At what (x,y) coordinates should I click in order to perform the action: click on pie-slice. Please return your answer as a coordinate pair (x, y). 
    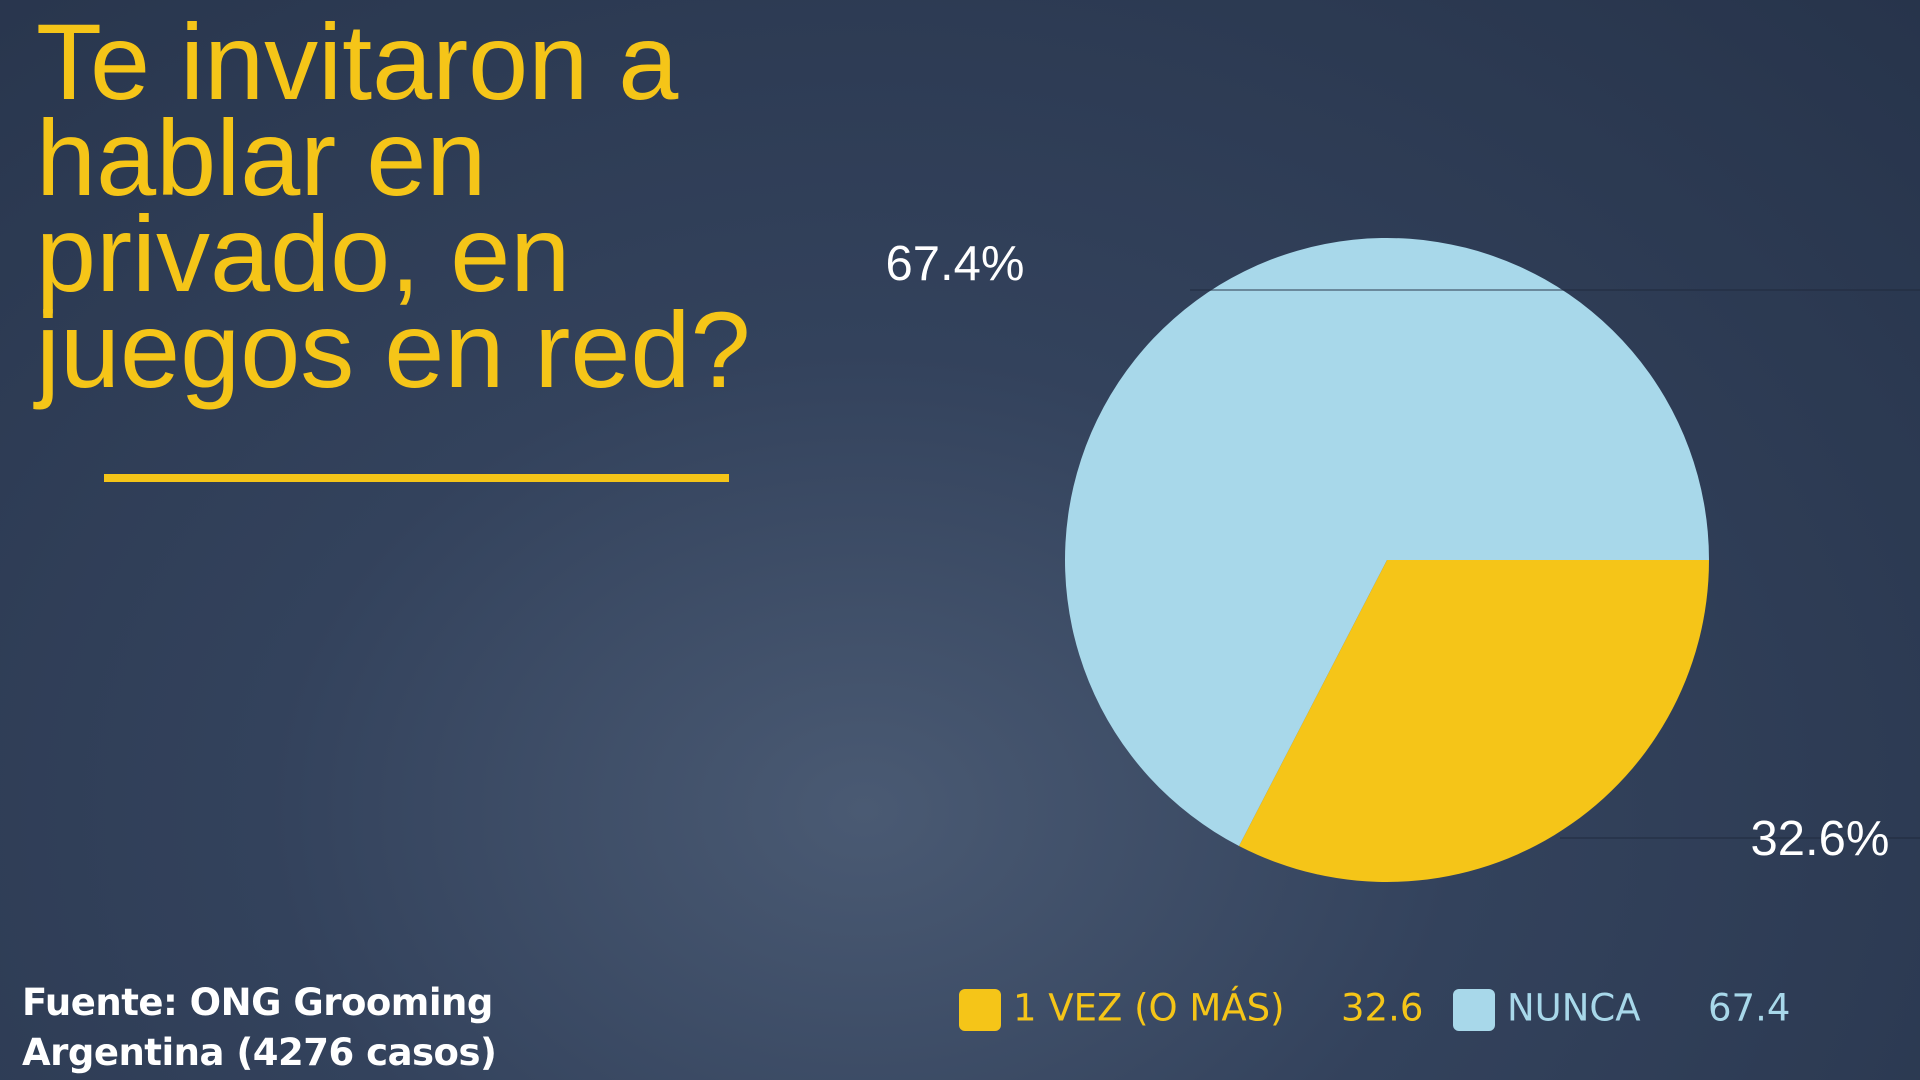
    Looking at the image, I should click on (1474, 721).